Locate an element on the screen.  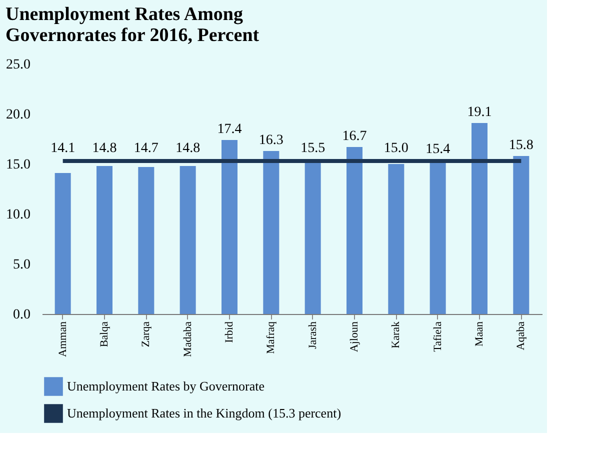
x-tick-label: Madaba is located at coordinates (188, 339).